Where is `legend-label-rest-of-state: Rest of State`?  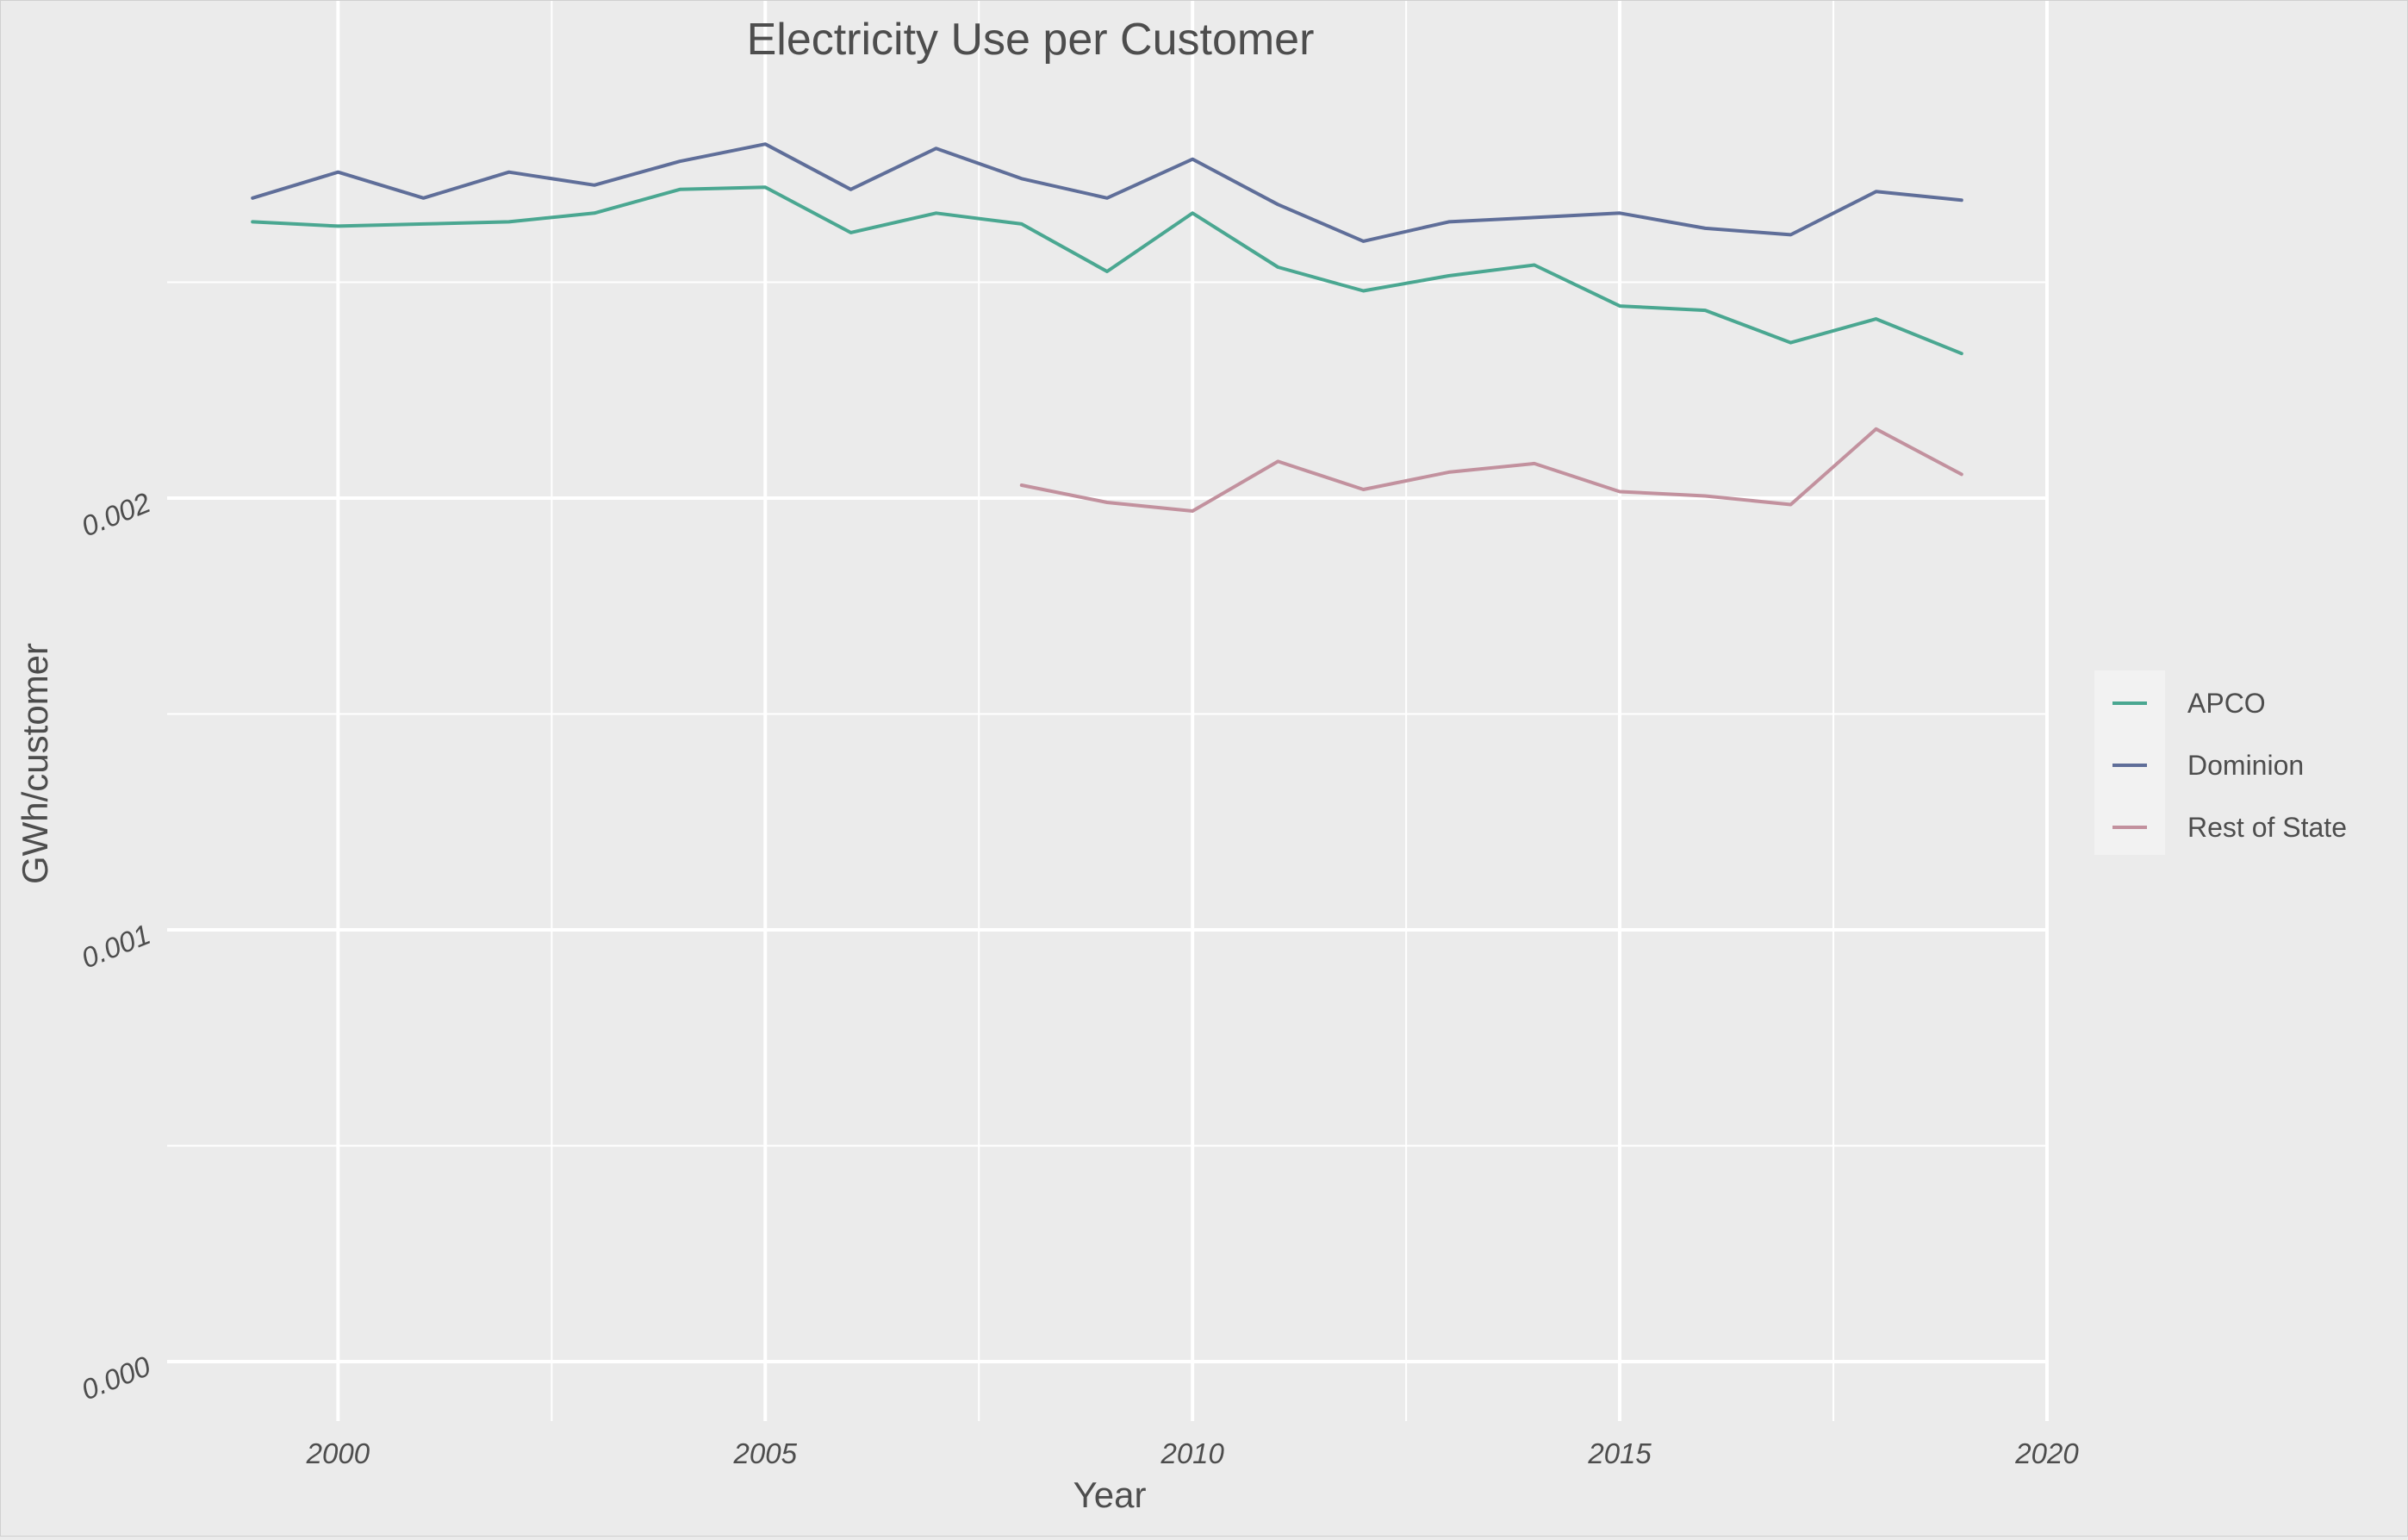 legend-label-rest-of-state: Rest of State is located at coordinates (2267, 827).